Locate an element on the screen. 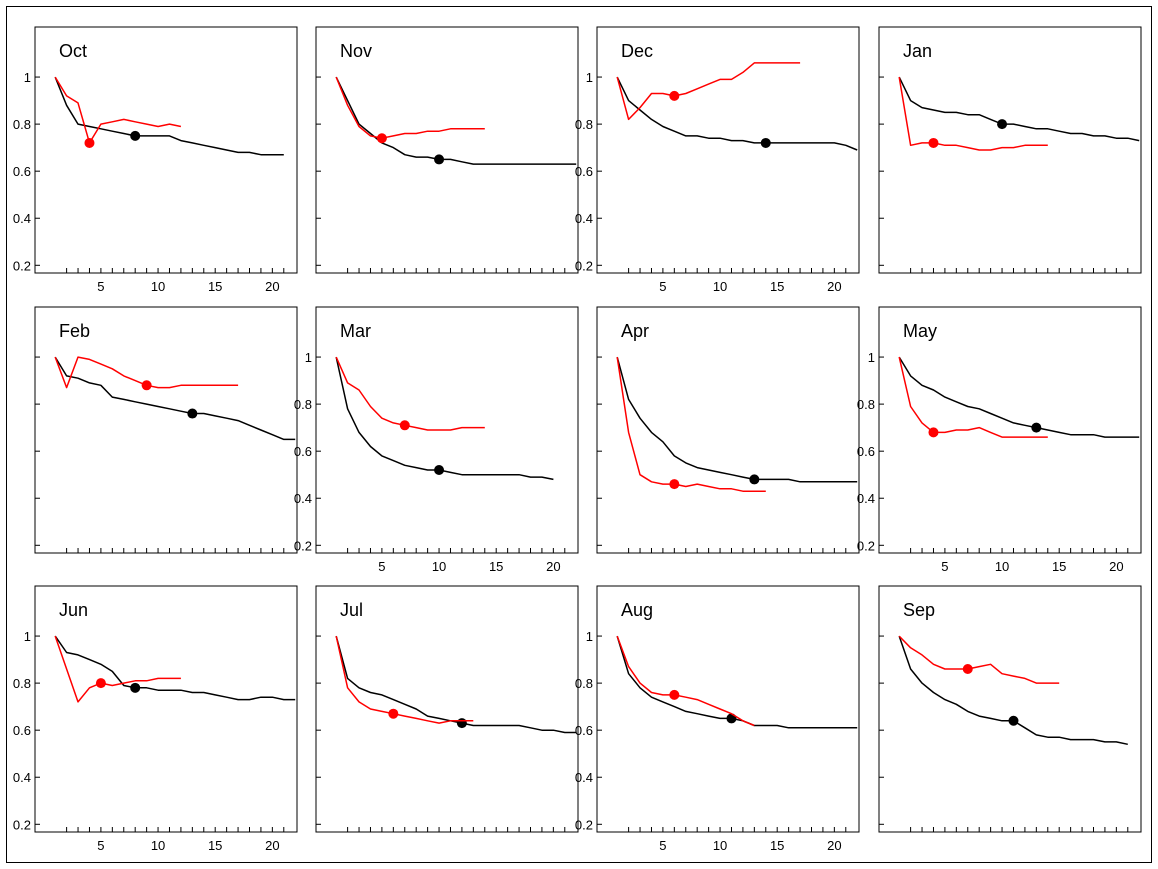 This screenshot has height=869, width=1158. panel-title: May is located at coordinates (920, 331).